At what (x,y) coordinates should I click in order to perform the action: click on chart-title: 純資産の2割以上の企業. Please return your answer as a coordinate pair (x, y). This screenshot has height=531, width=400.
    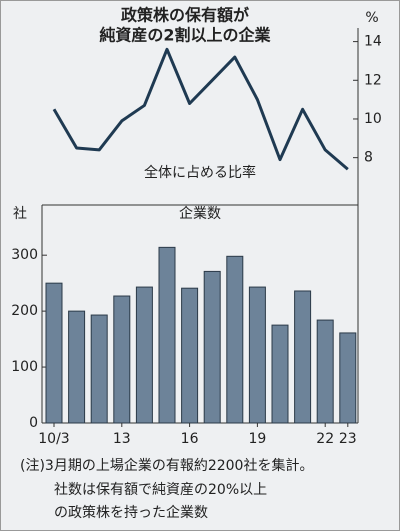
    Looking at the image, I should click on (185, 35).